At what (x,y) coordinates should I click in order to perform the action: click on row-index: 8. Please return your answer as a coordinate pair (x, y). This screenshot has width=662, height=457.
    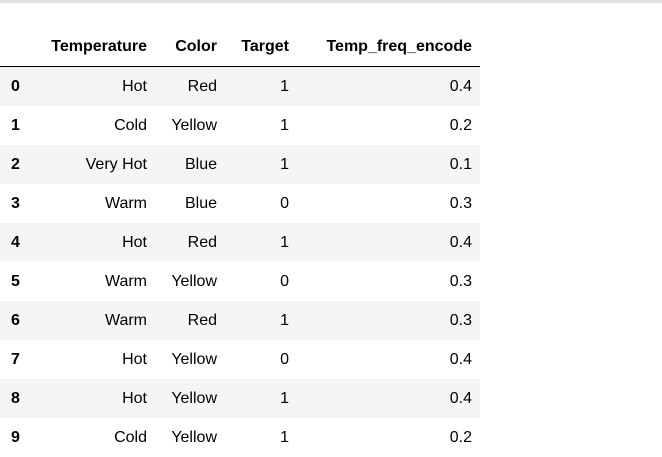
    Looking at the image, I should click on (20, 398).